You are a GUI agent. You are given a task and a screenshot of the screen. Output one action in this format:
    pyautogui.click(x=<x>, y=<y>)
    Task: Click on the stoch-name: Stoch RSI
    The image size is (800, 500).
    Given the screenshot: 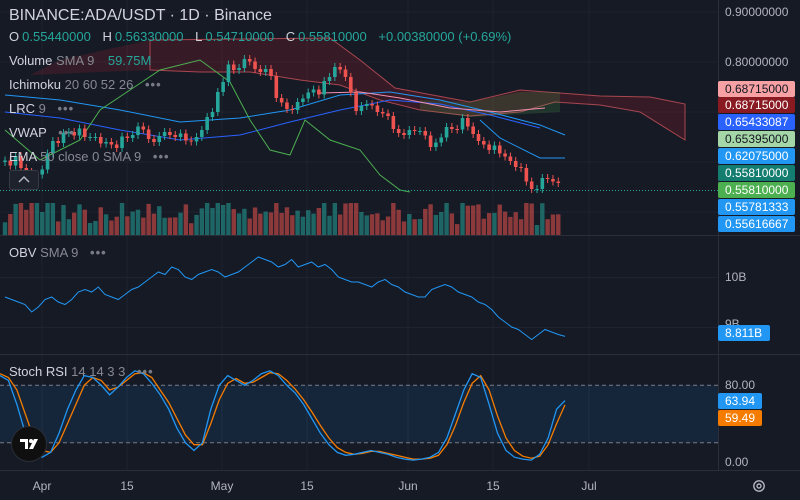 What is the action you would take?
    pyautogui.click(x=38, y=371)
    